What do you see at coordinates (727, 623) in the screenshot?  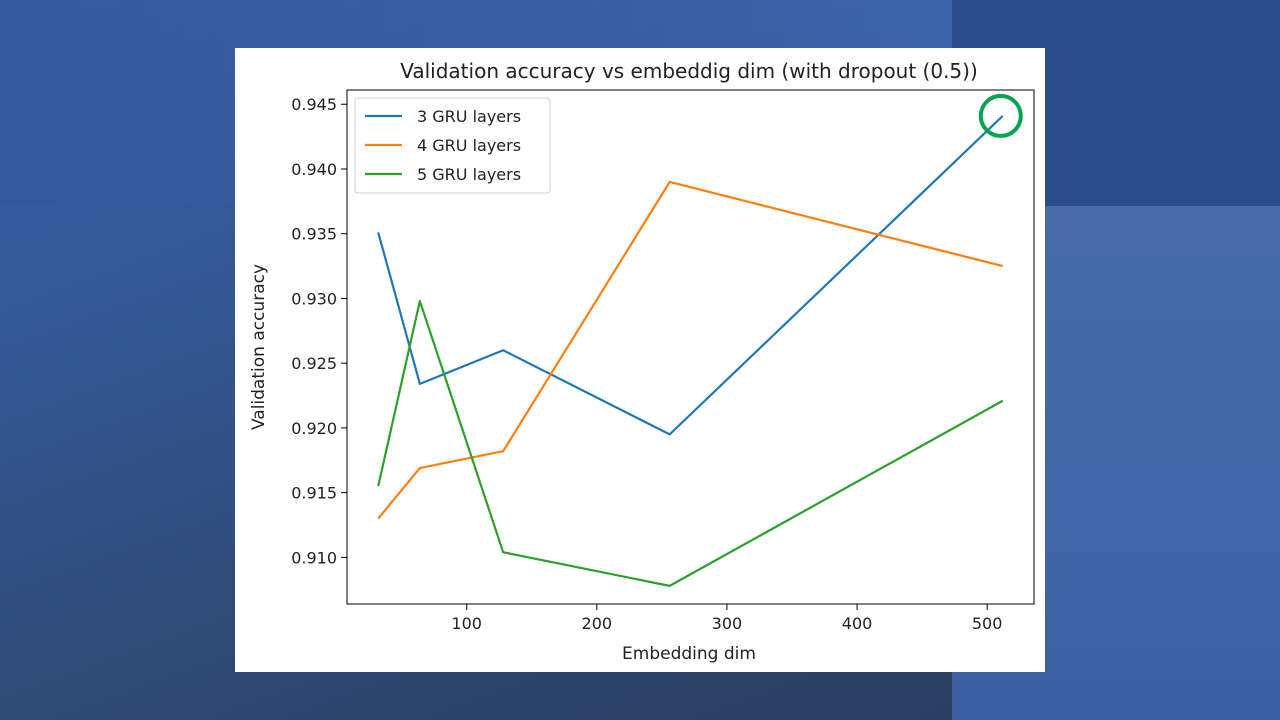 I see `x-tick-label: 300` at bounding box center [727, 623].